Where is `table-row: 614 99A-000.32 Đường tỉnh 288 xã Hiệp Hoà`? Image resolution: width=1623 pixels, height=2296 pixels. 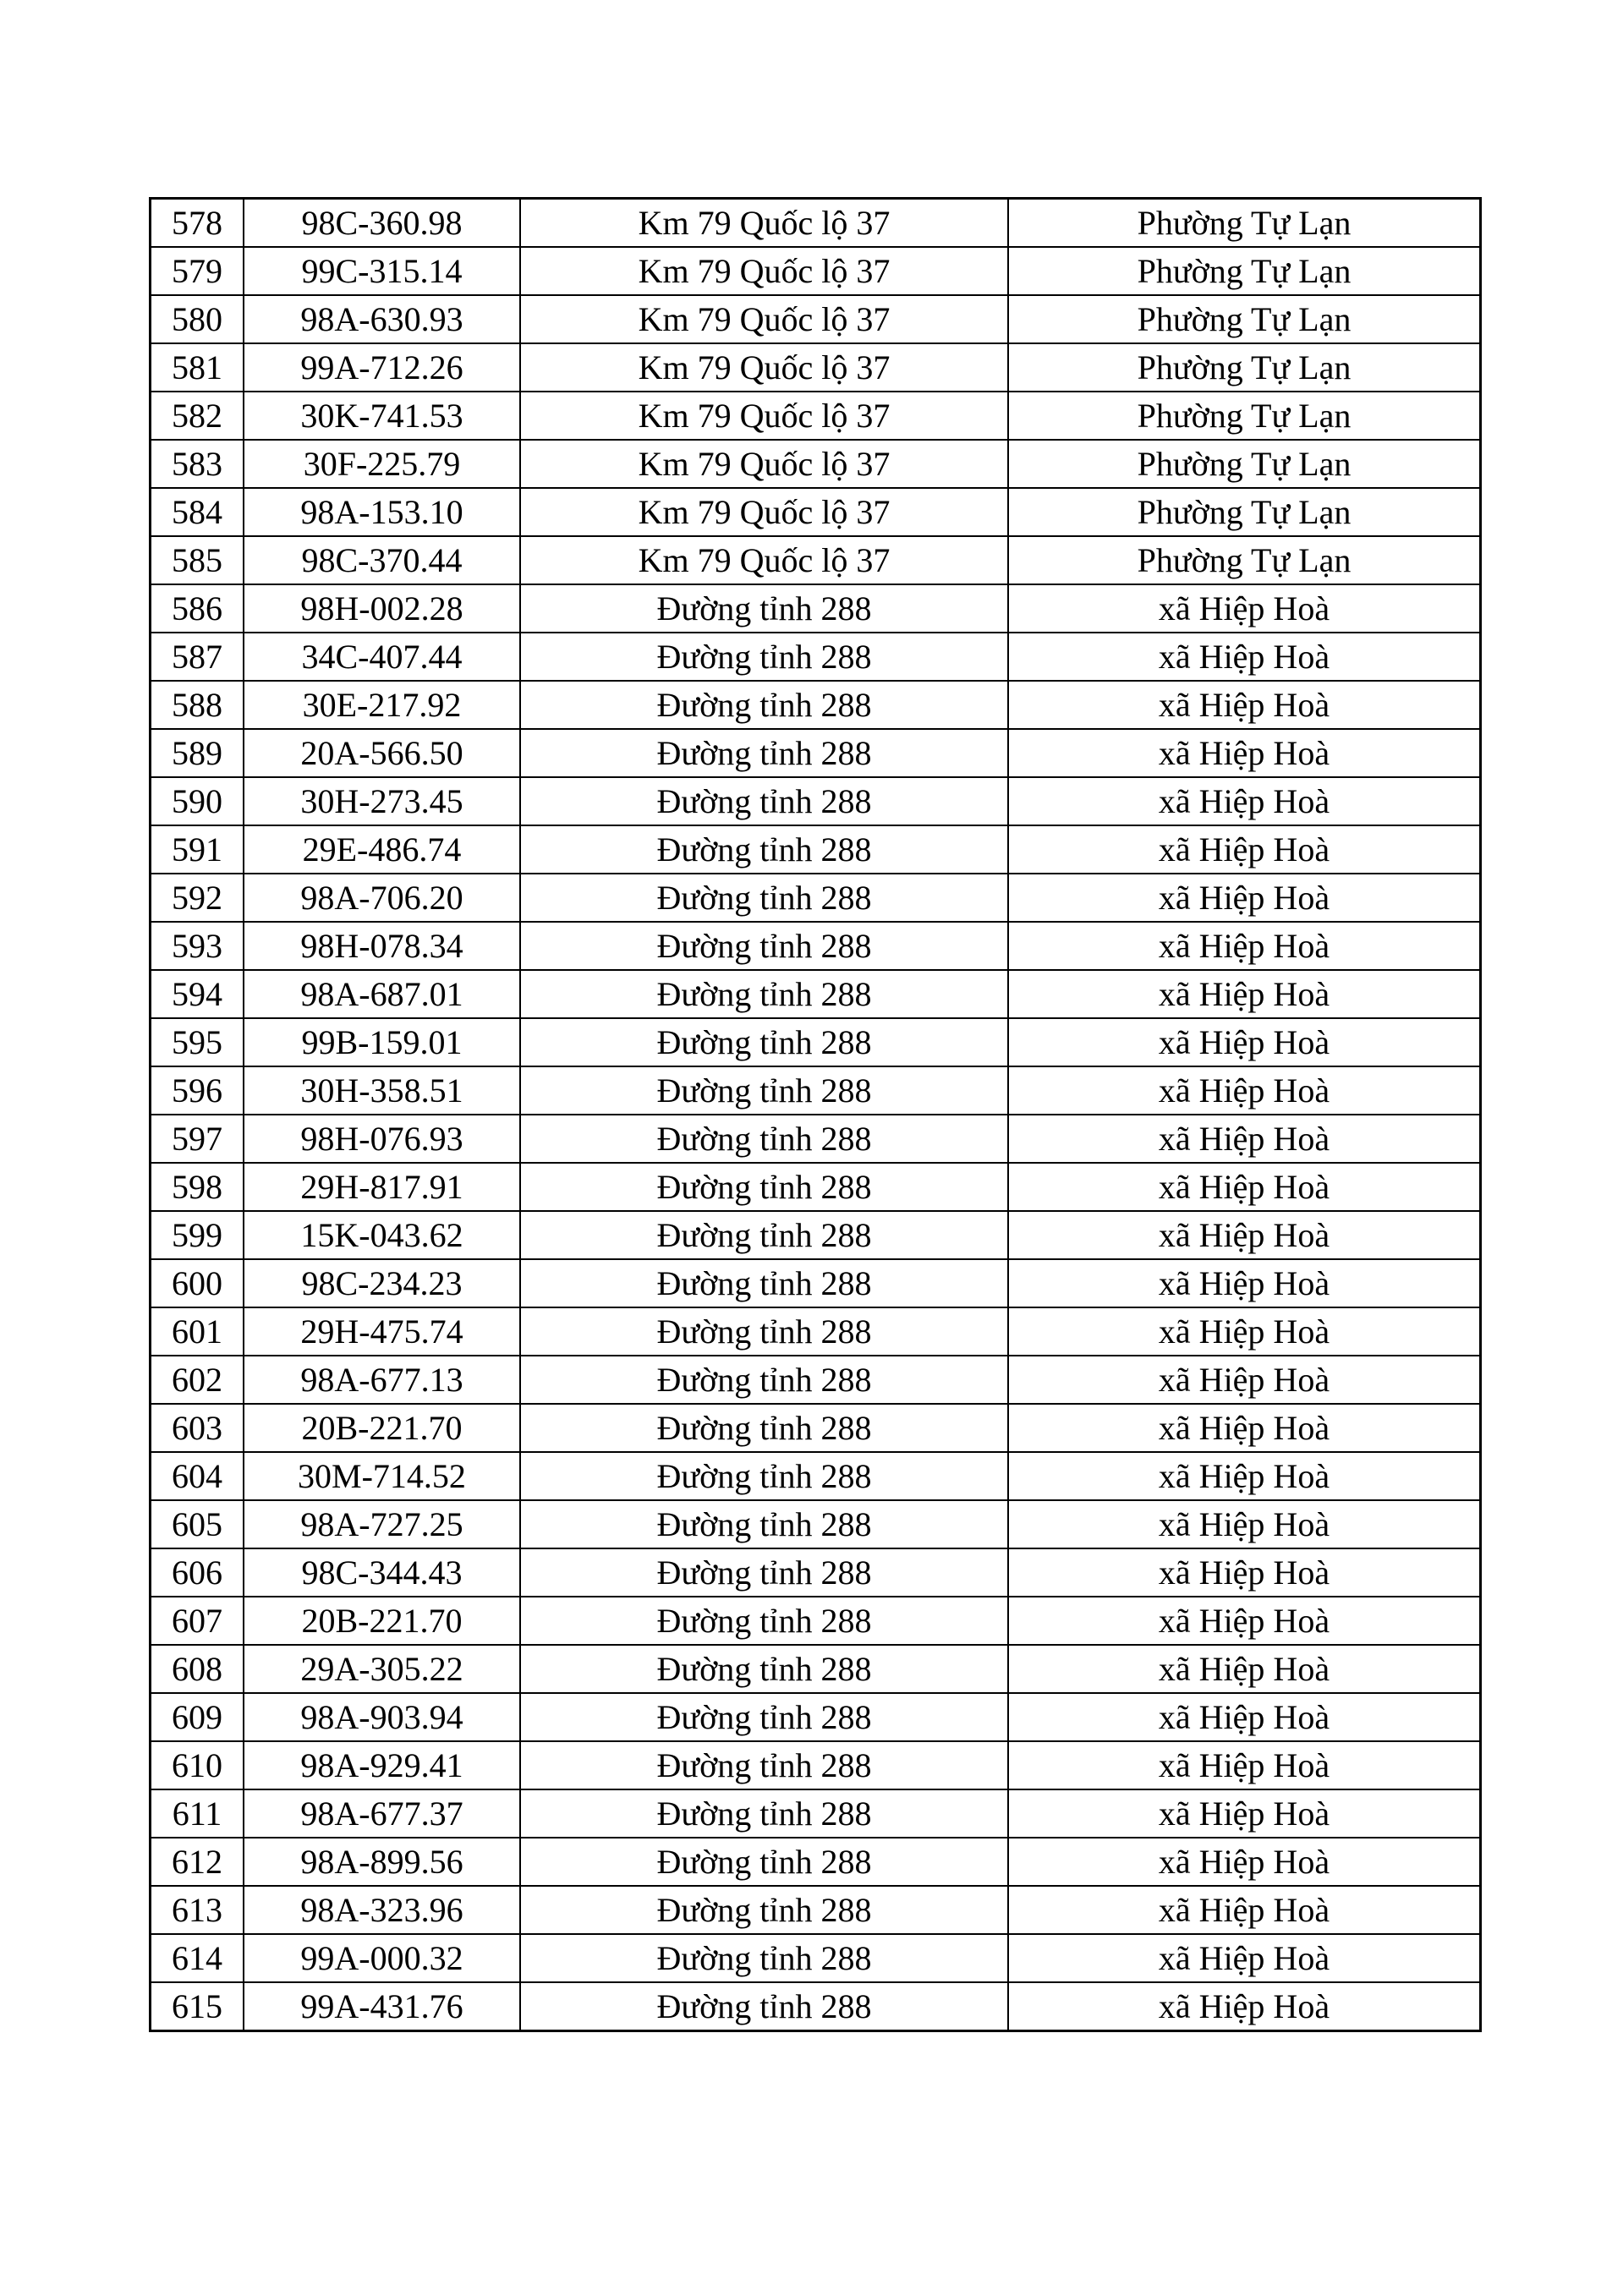
table-row: 614 99A-000.32 Đường tỉnh 288 xã Hiệp Hoà is located at coordinates (815, 1958).